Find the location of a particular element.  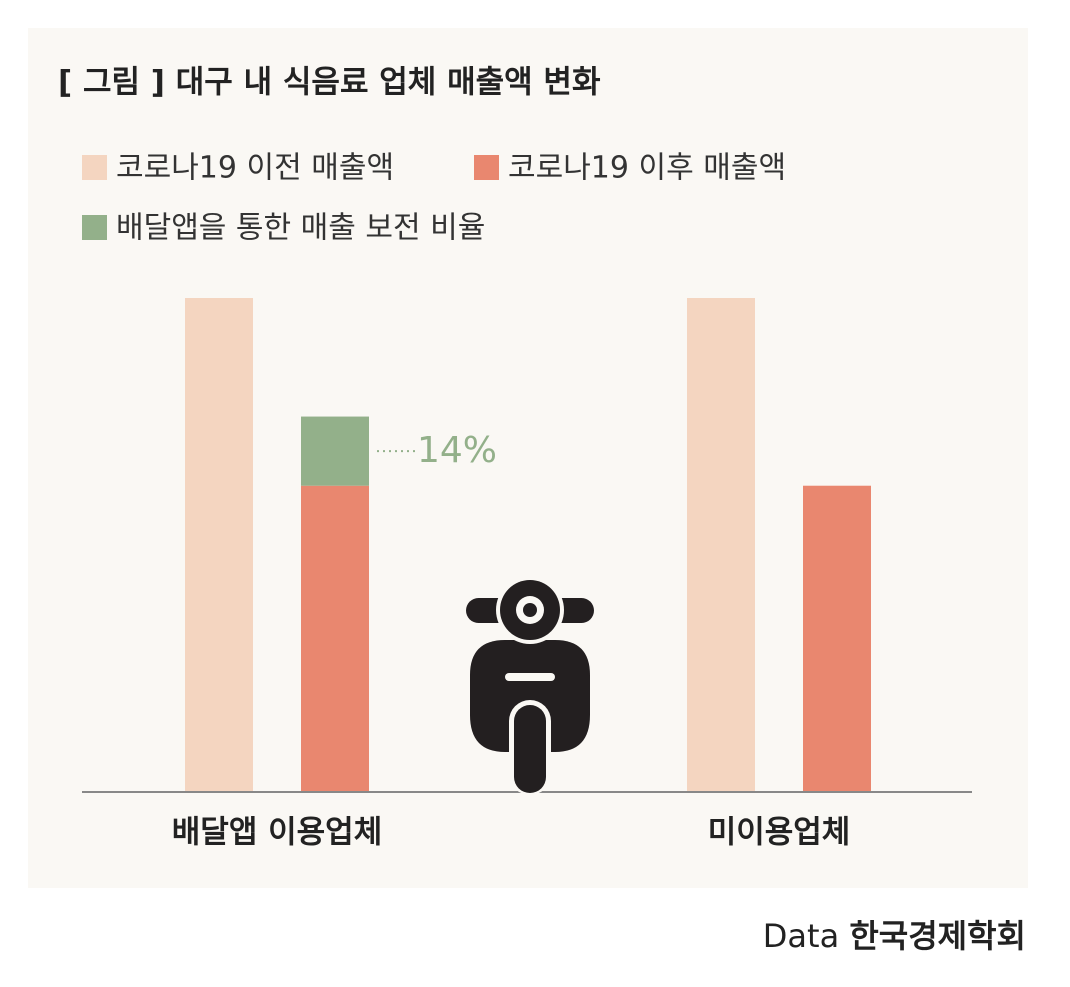

source-label: Data is located at coordinates (801, 936).